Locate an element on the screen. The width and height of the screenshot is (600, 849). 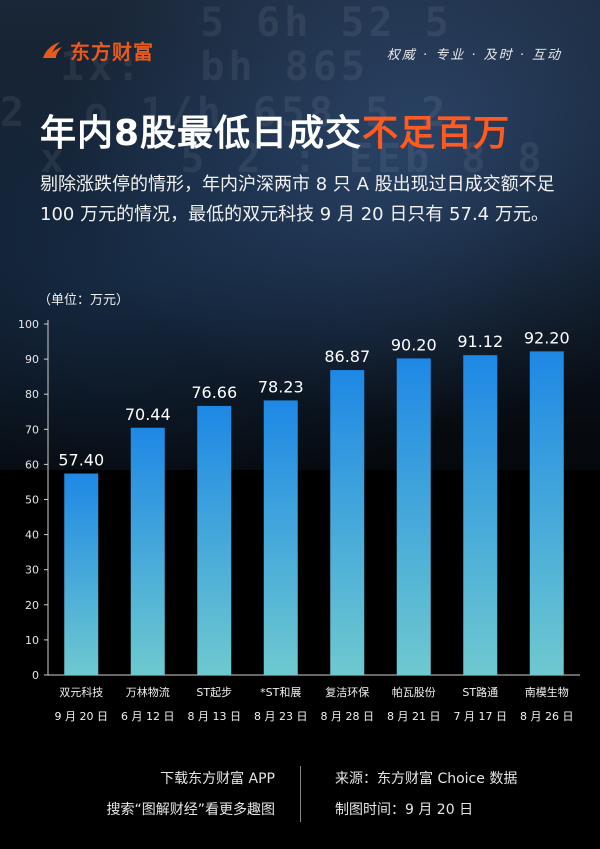
y-tick-label: 30 is located at coordinates (32, 570).